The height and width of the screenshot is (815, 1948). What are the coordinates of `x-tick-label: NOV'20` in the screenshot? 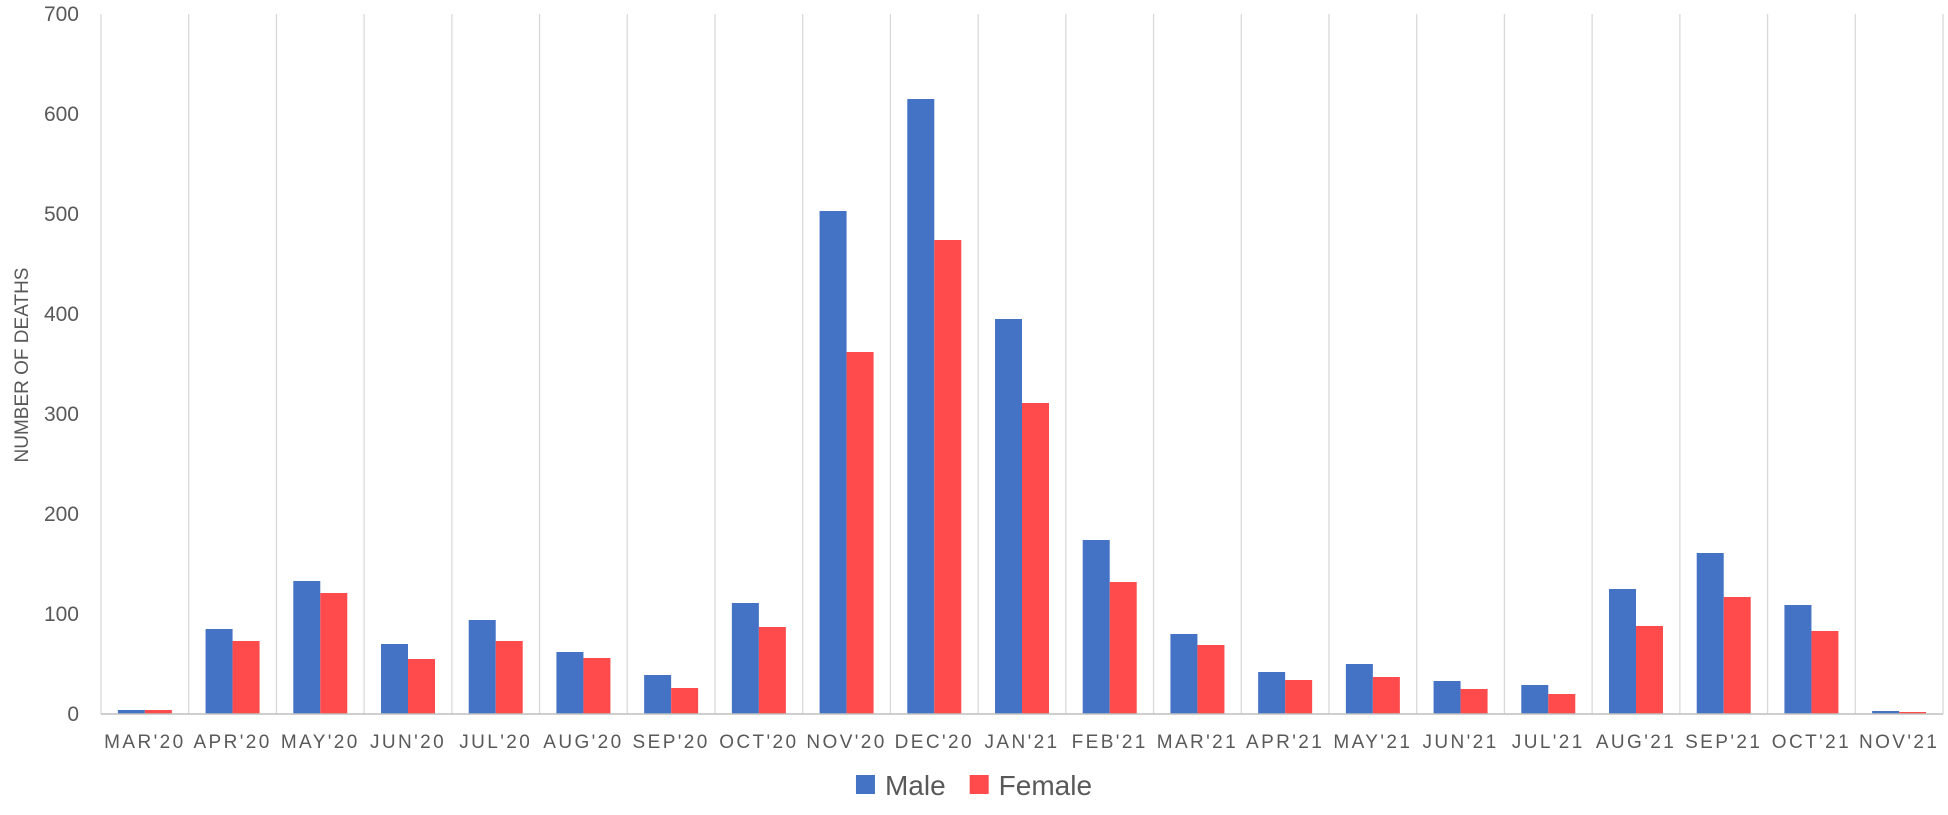 It's located at (846, 742).